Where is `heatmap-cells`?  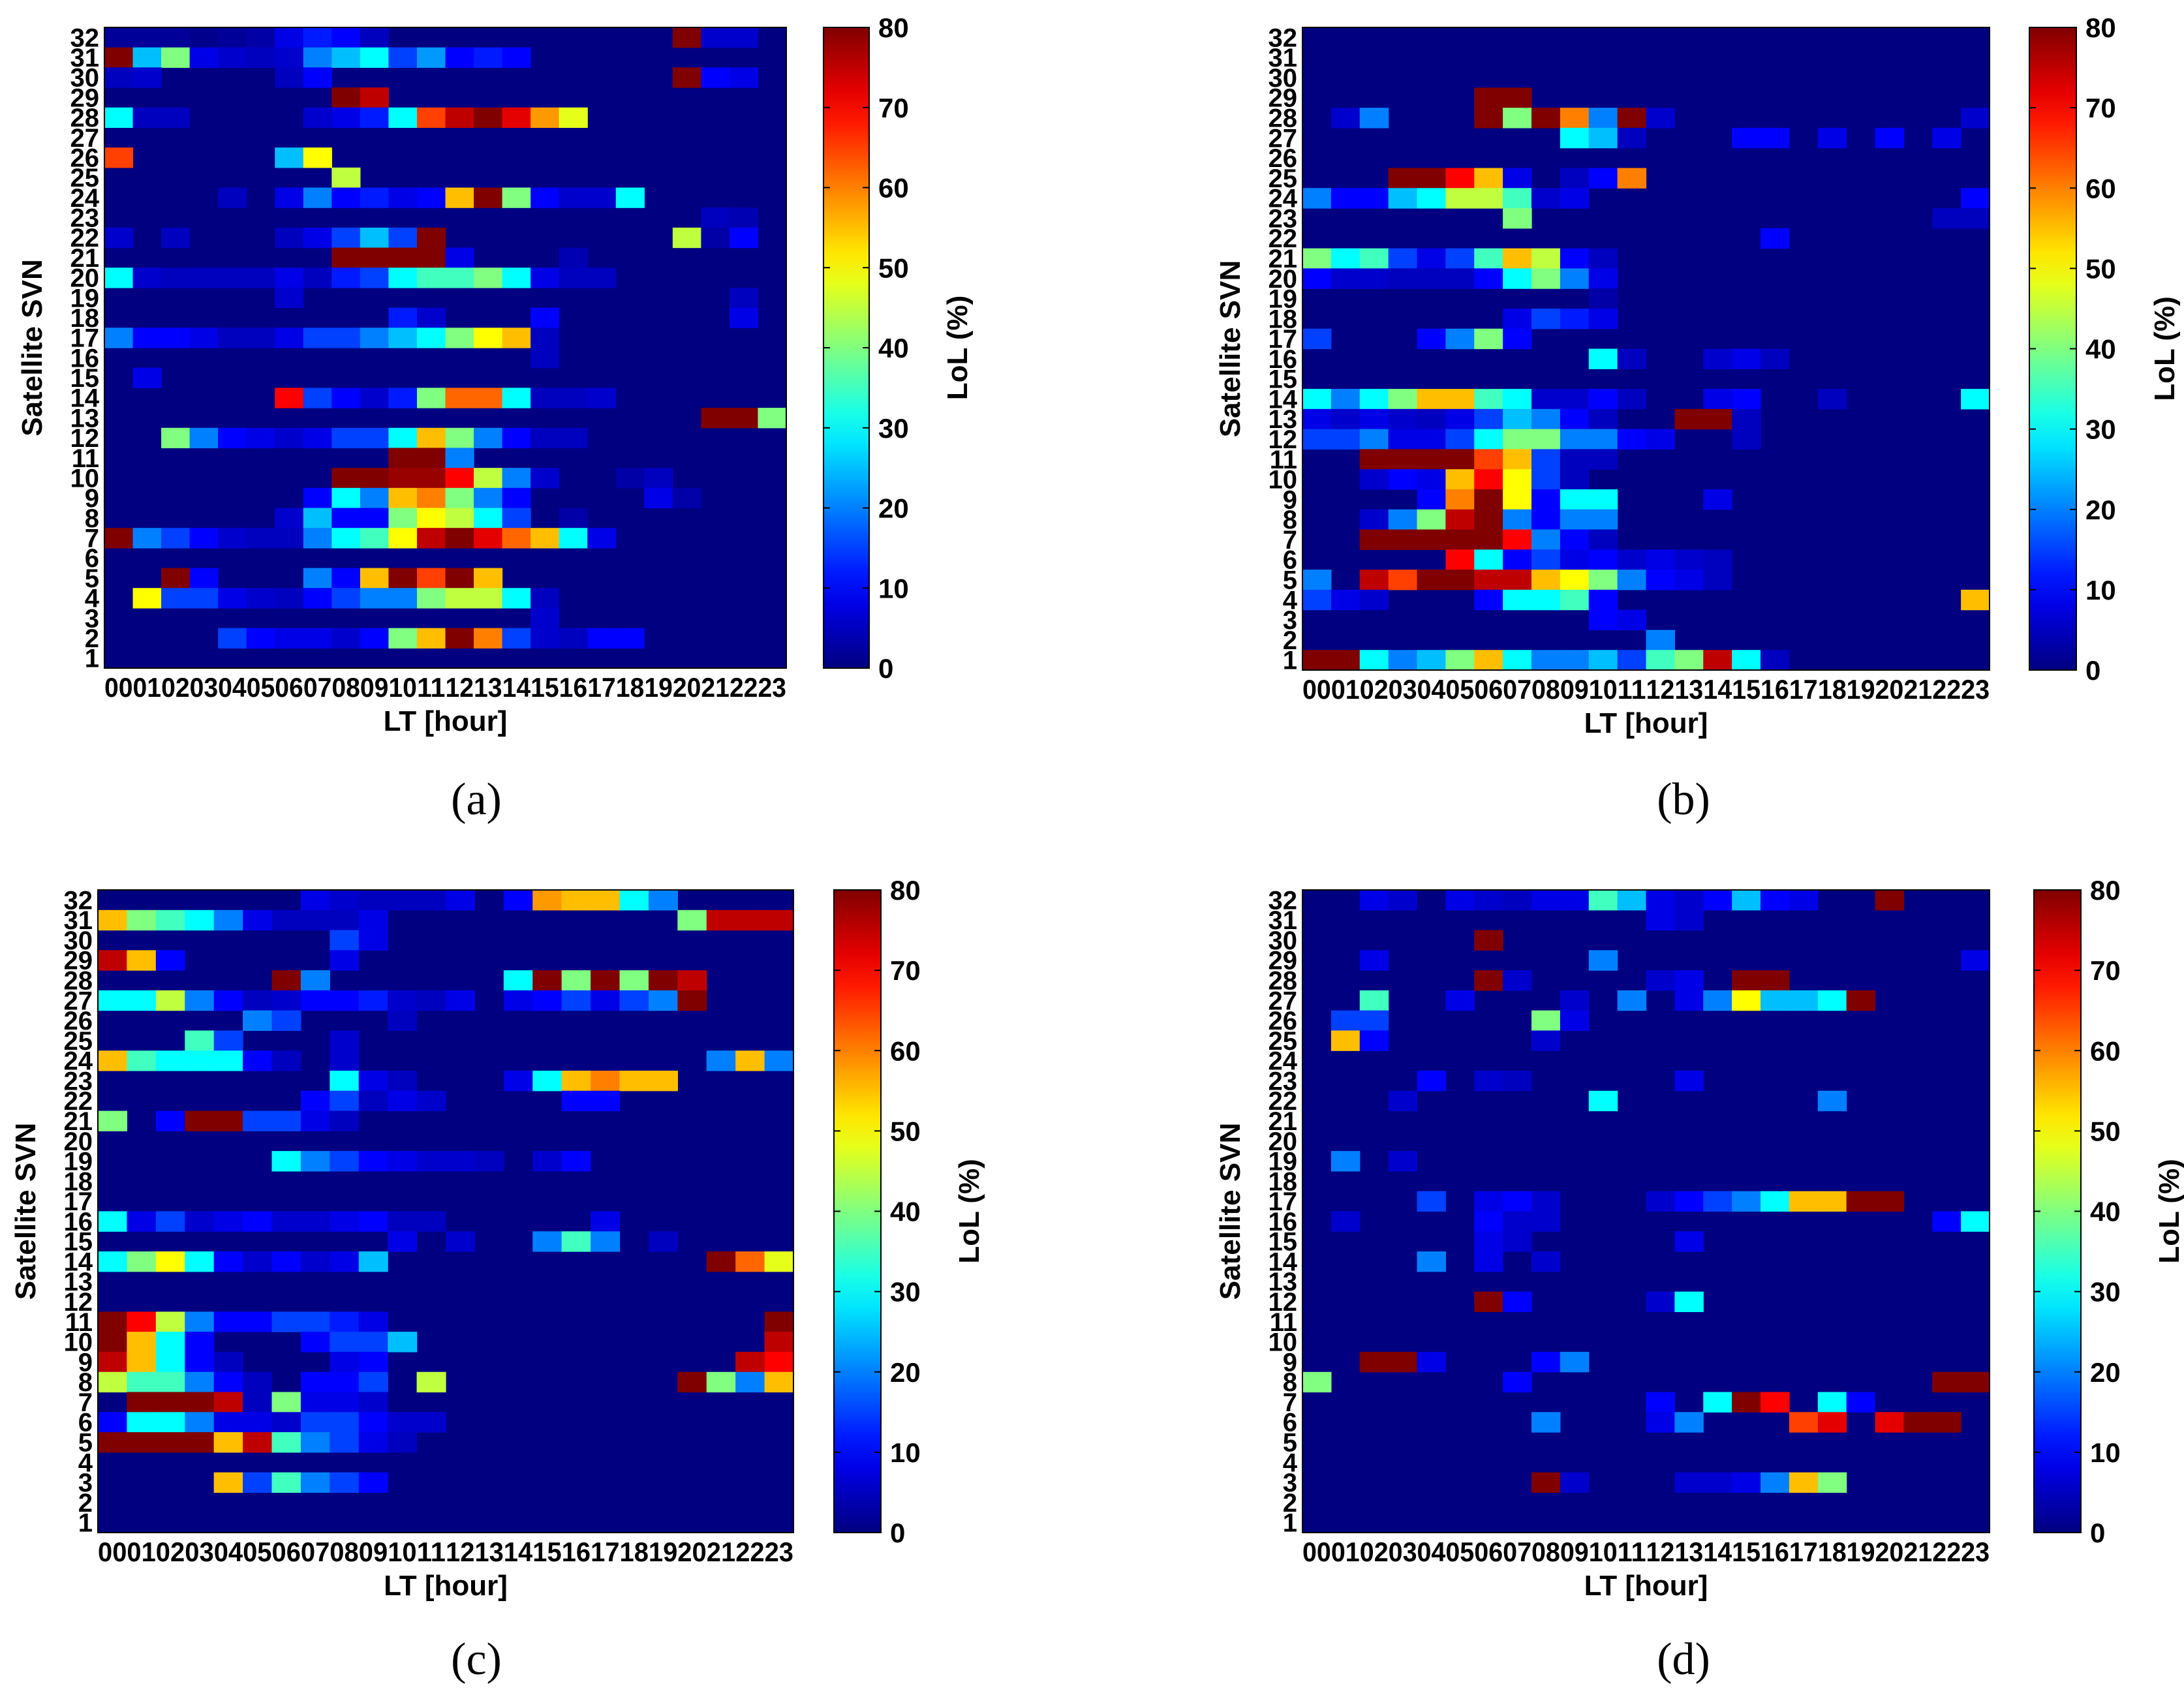 heatmap-cells is located at coordinates (446, 338).